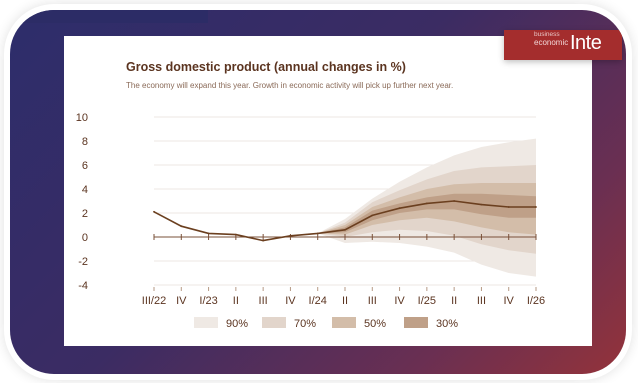 The image size is (638, 383). I want to click on legend-label: 70%, so click(305, 324).